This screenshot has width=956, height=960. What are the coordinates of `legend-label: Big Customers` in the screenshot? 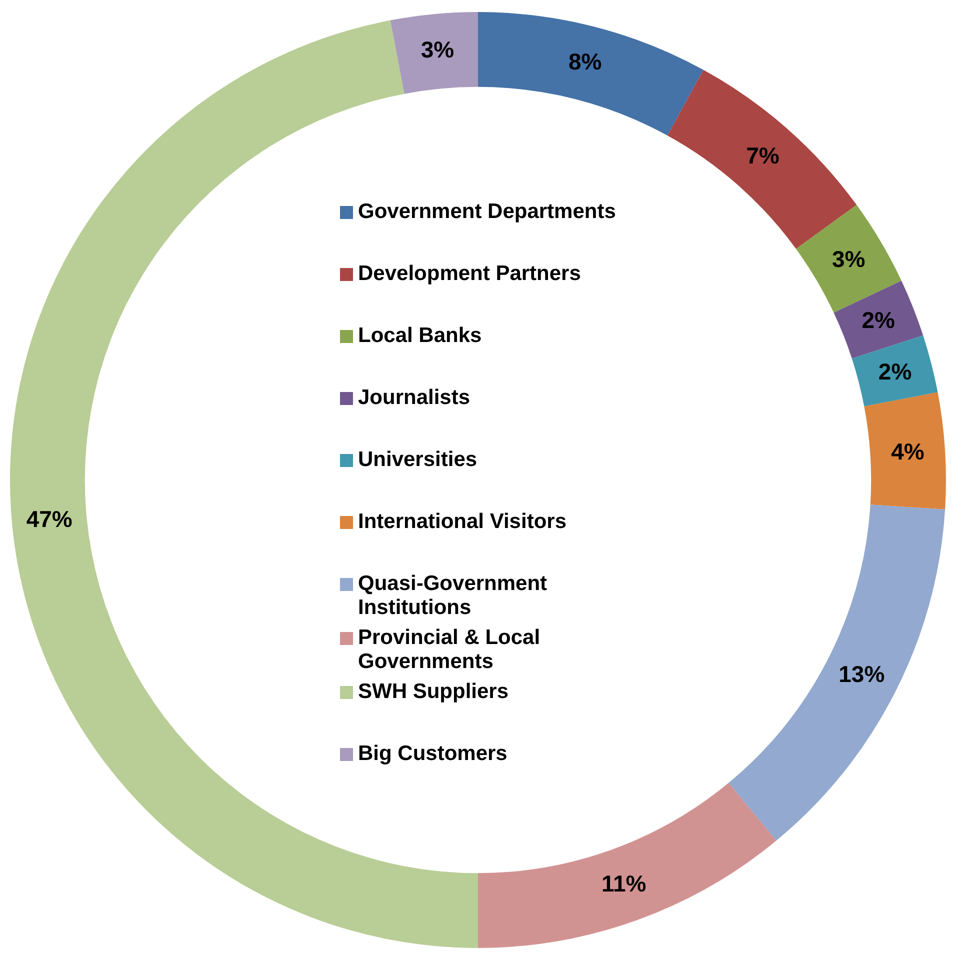 It's located at (433, 754).